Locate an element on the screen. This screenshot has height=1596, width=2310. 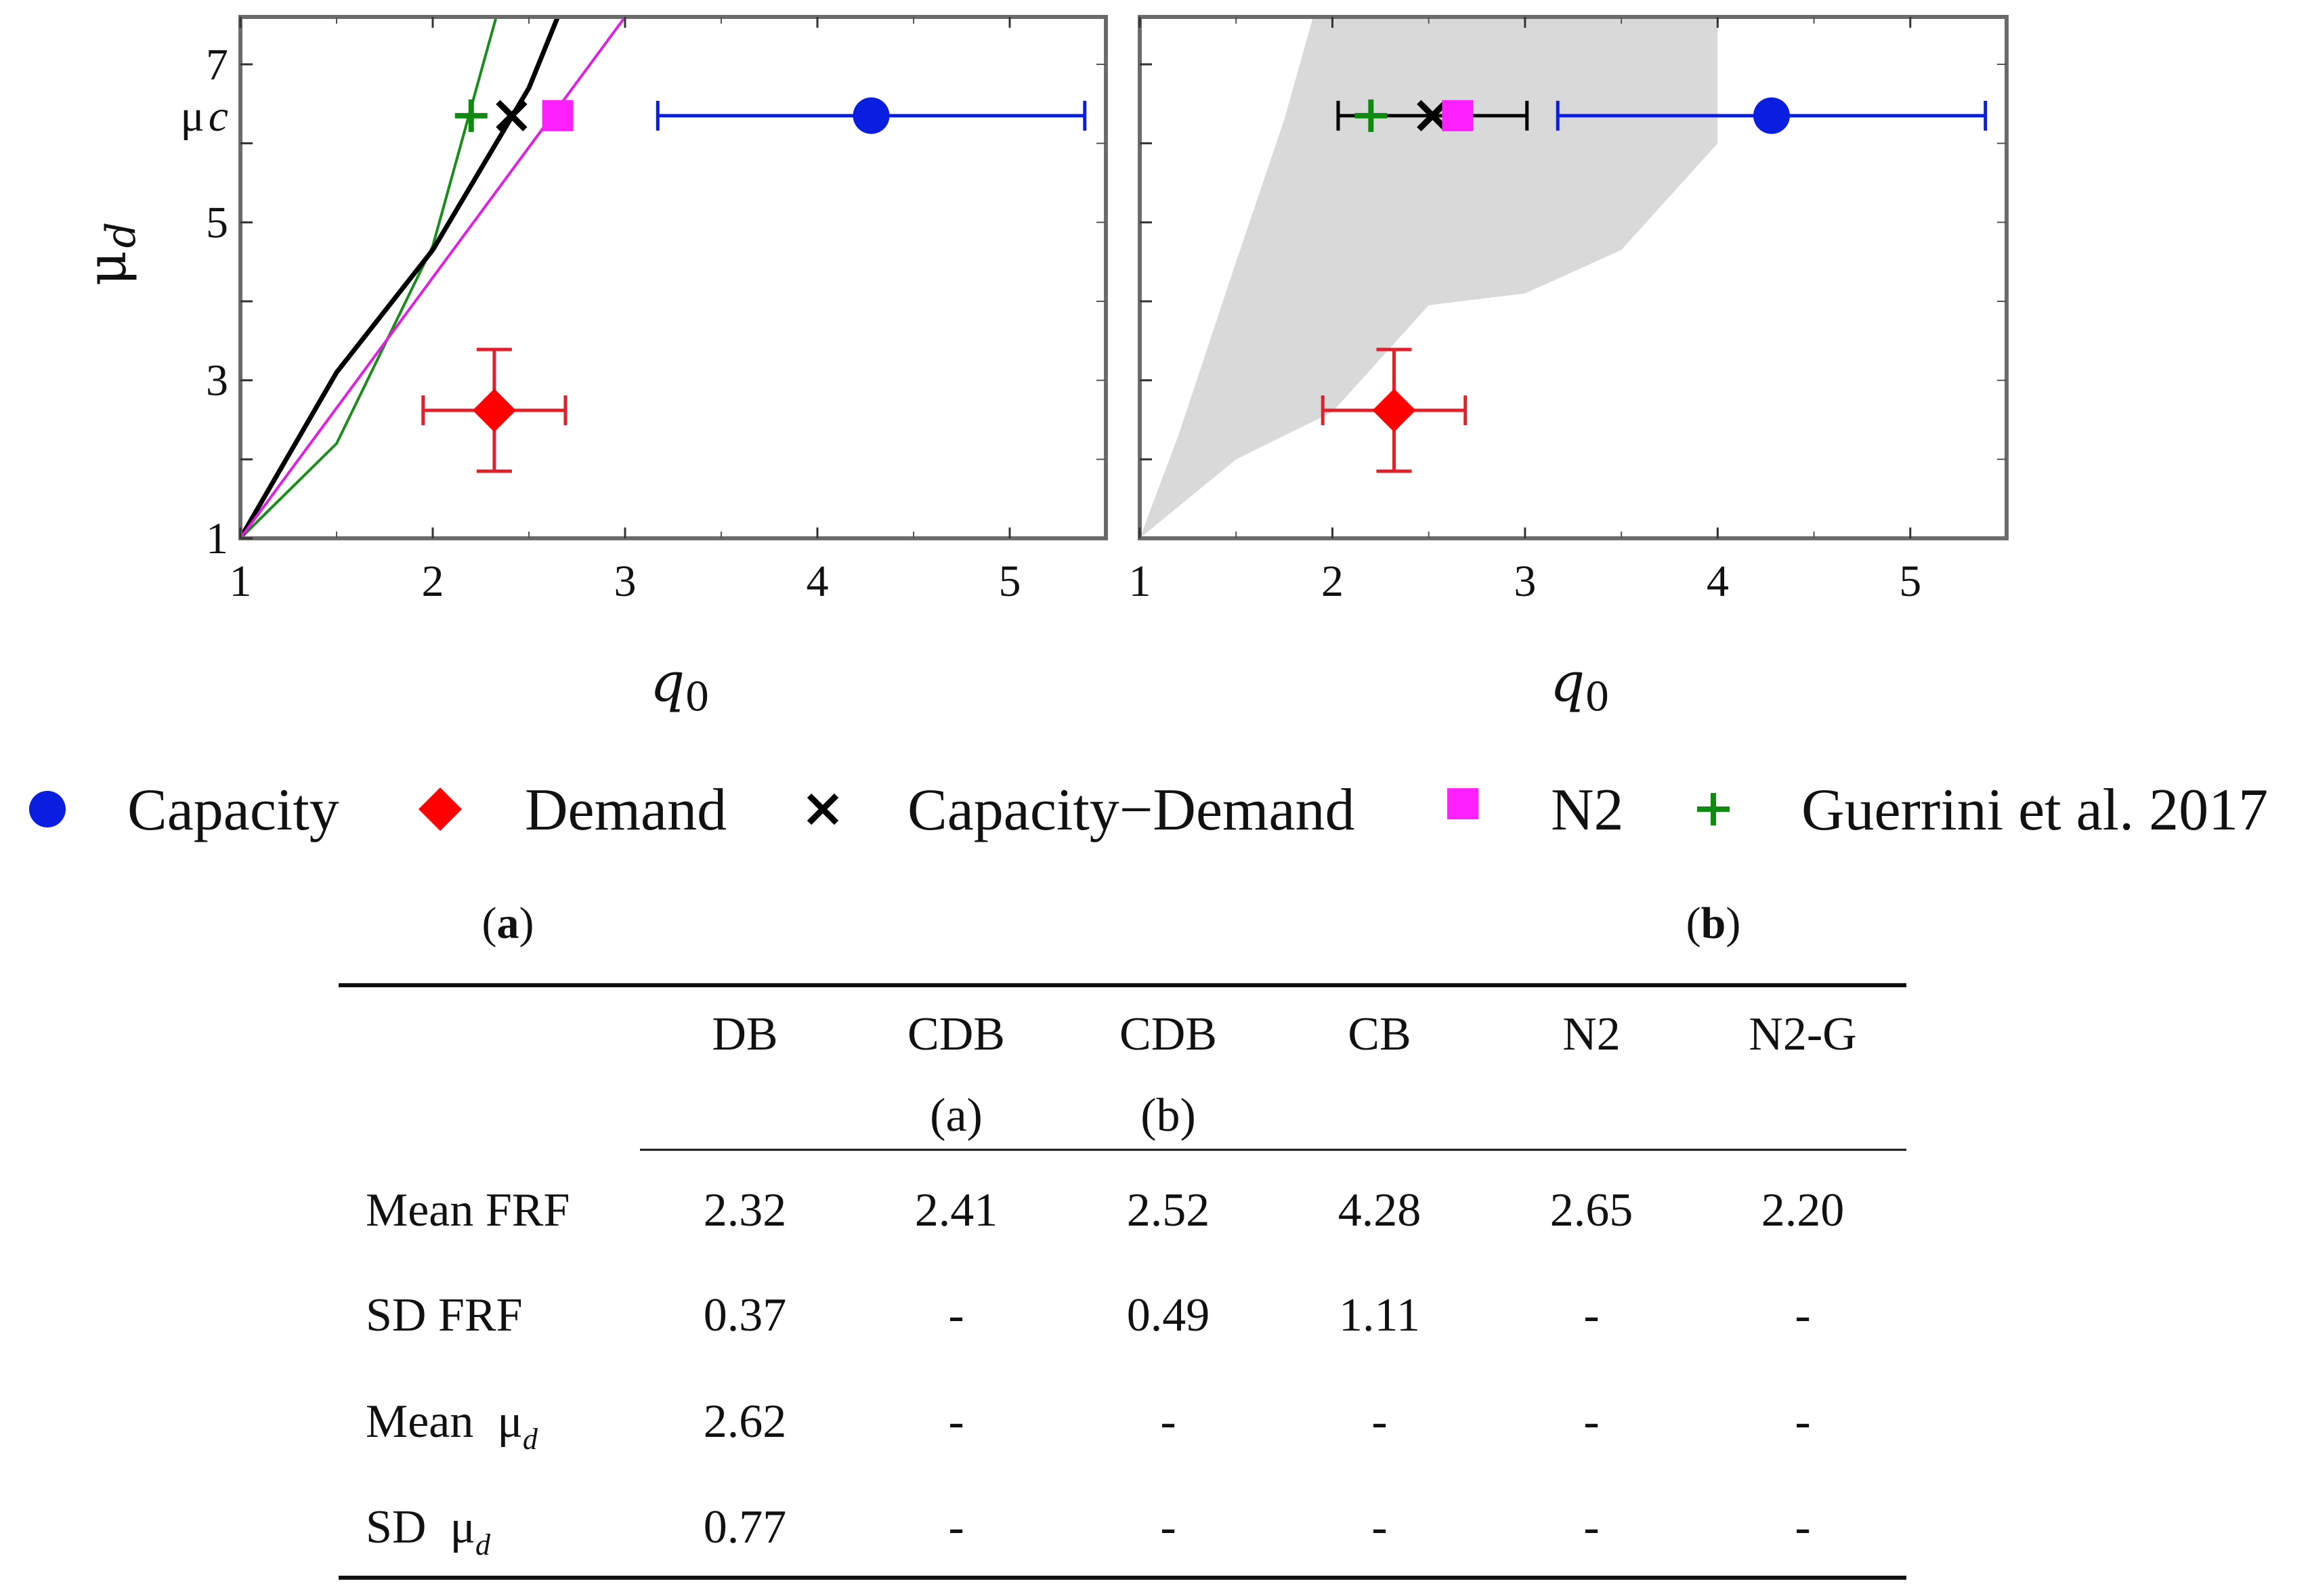
table-row-label: Mean μd is located at coordinates (452, 1426).